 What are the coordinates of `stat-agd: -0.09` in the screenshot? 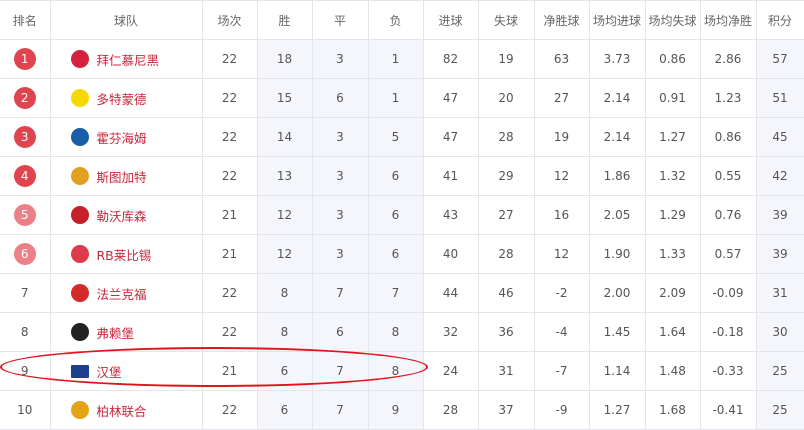 It's located at (728, 293).